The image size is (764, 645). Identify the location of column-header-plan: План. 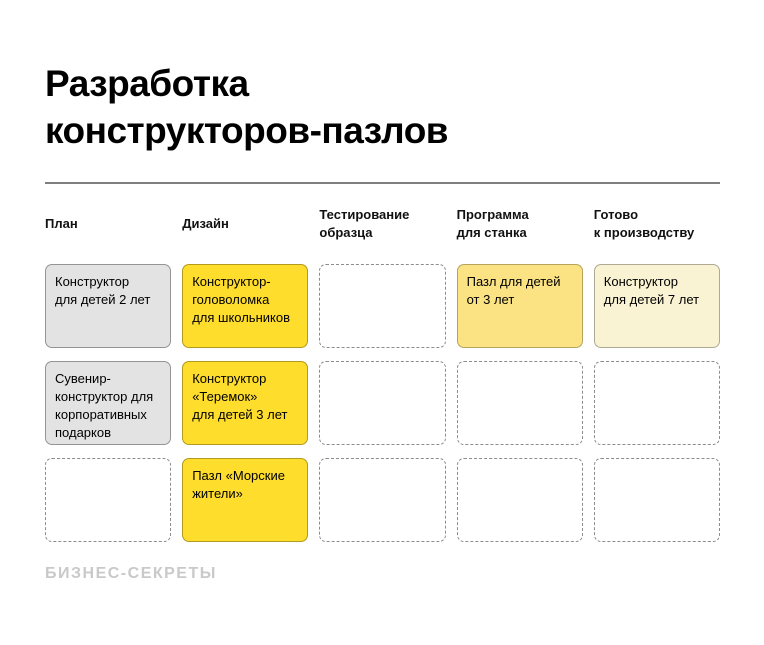
(61, 224).